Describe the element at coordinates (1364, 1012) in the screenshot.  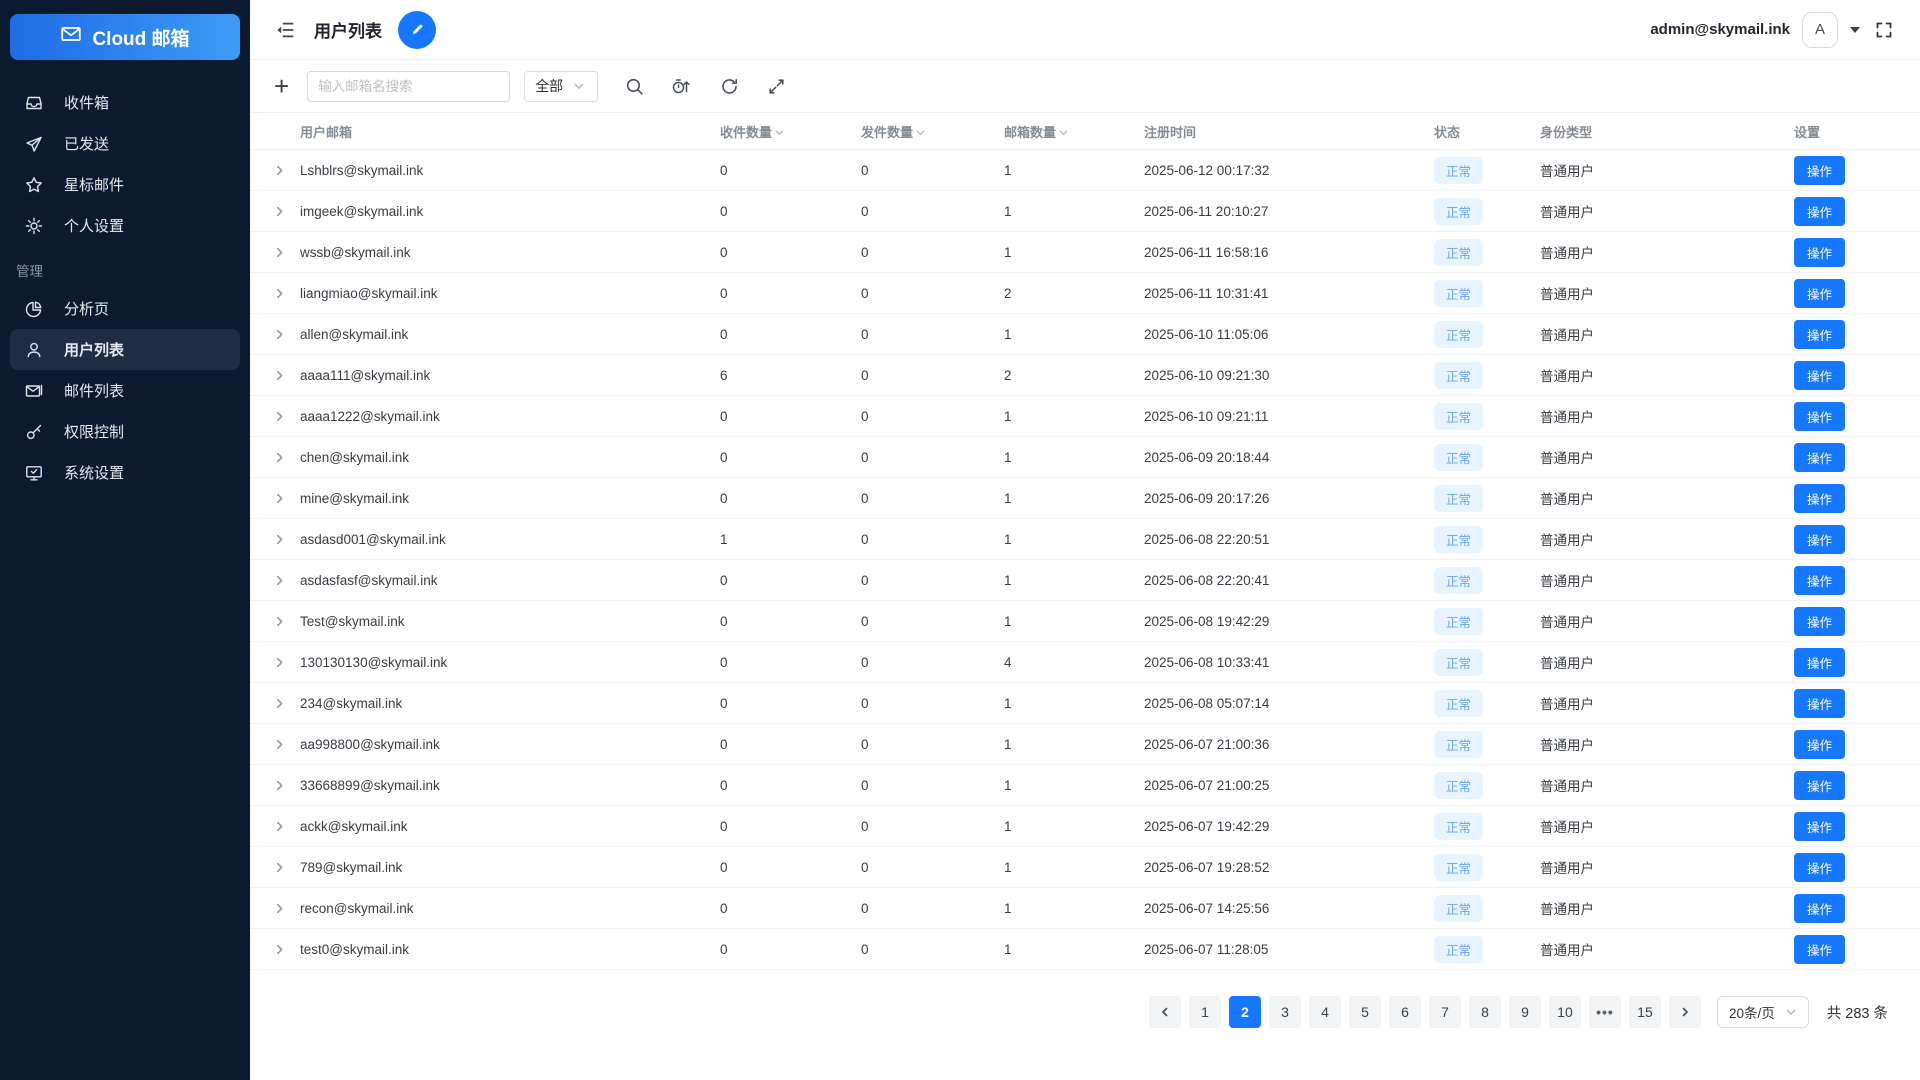
I see `pagination-page-button: 5` at that location.